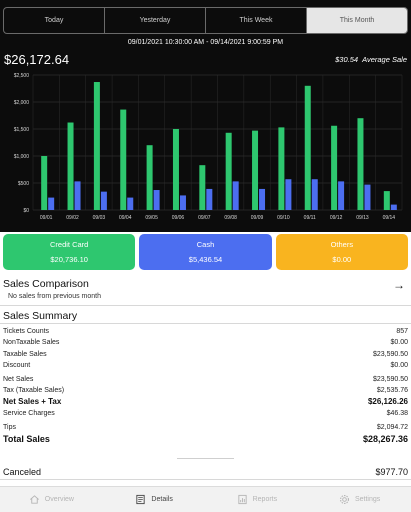 The height and width of the screenshot is (512, 411). What do you see at coordinates (99, 218) in the screenshot?
I see `x-tick-label: 09/03` at bounding box center [99, 218].